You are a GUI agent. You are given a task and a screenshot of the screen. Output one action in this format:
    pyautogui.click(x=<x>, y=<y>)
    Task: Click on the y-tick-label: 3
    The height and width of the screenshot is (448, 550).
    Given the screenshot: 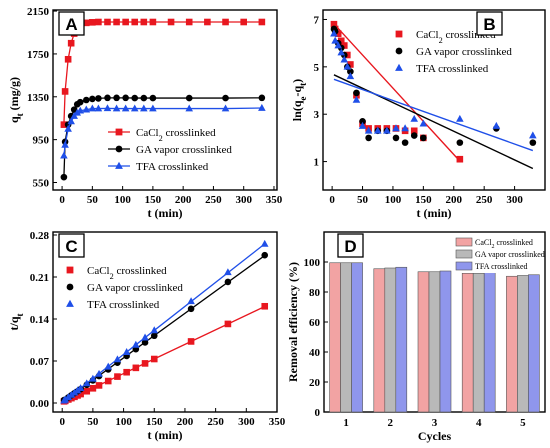 What is the action you would take?
    pyautogui.click(x=317, y=115)
    